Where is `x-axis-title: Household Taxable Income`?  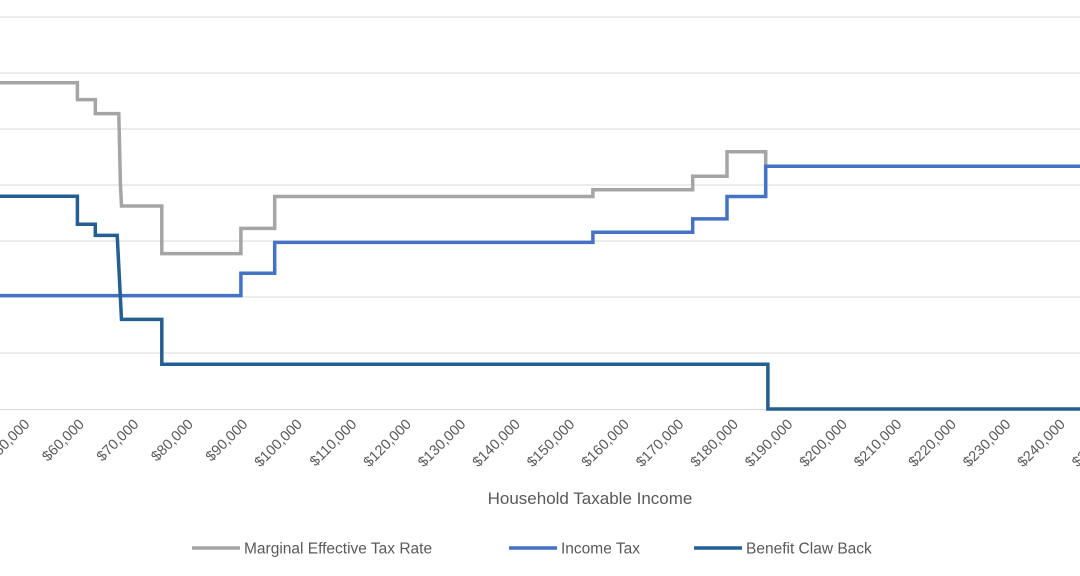
x-axis-title: Household Taxable Income is located at coordinates (590, 498).